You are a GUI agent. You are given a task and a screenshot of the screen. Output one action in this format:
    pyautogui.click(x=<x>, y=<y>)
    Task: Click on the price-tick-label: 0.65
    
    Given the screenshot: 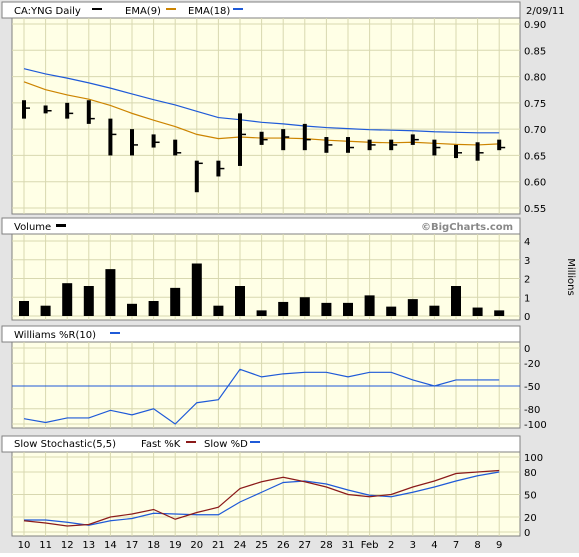 What is the action you would take?
    pyautogui.click(x=535, y=156)
    